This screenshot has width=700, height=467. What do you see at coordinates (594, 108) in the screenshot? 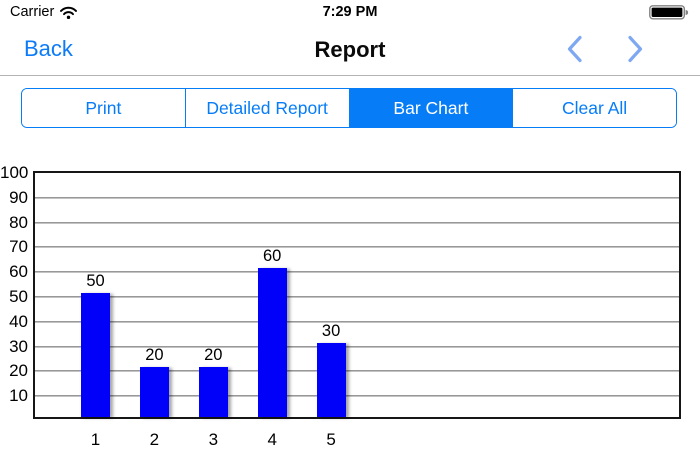
I see `segment-clear-all: Clear All` at bounding box center [594, 108].